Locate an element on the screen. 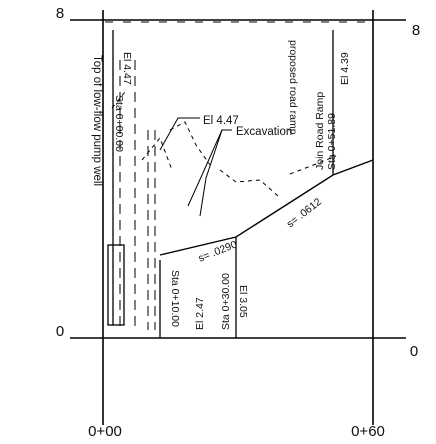 This screenshot has width=436, height=444. pump-well-box is located at coordinates (116, 285).